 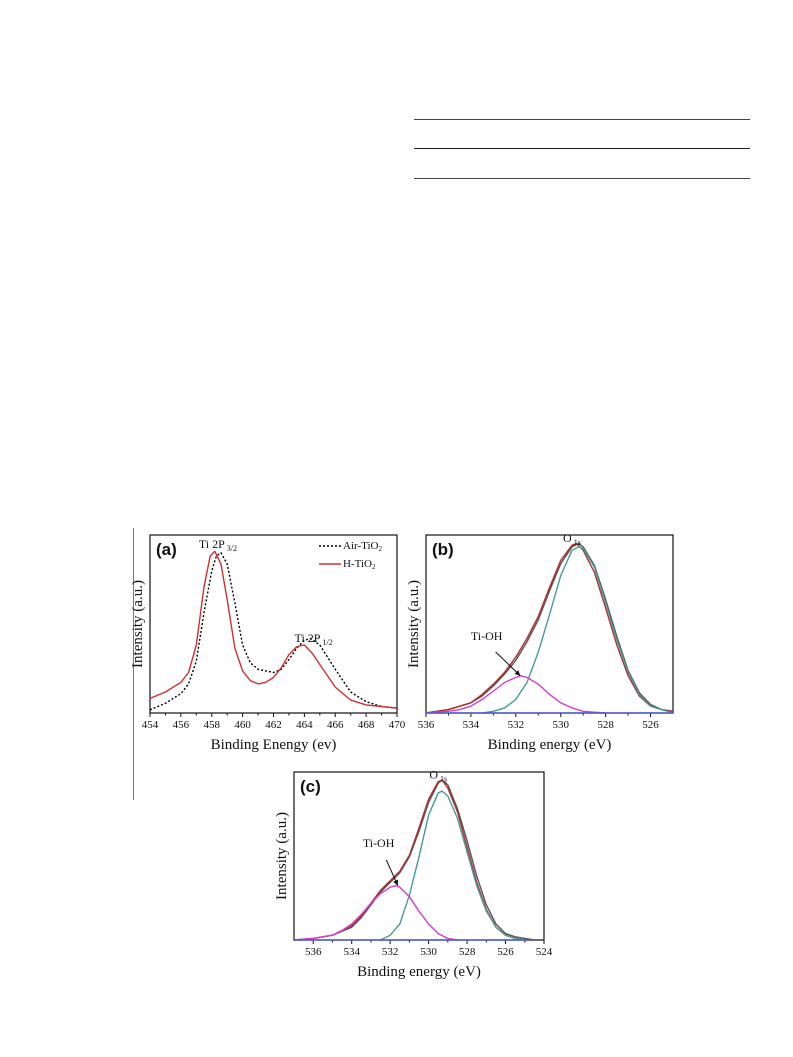 I want to click on chart-a-legend-entry: Air-TiO2, so click(x=362, y=546).